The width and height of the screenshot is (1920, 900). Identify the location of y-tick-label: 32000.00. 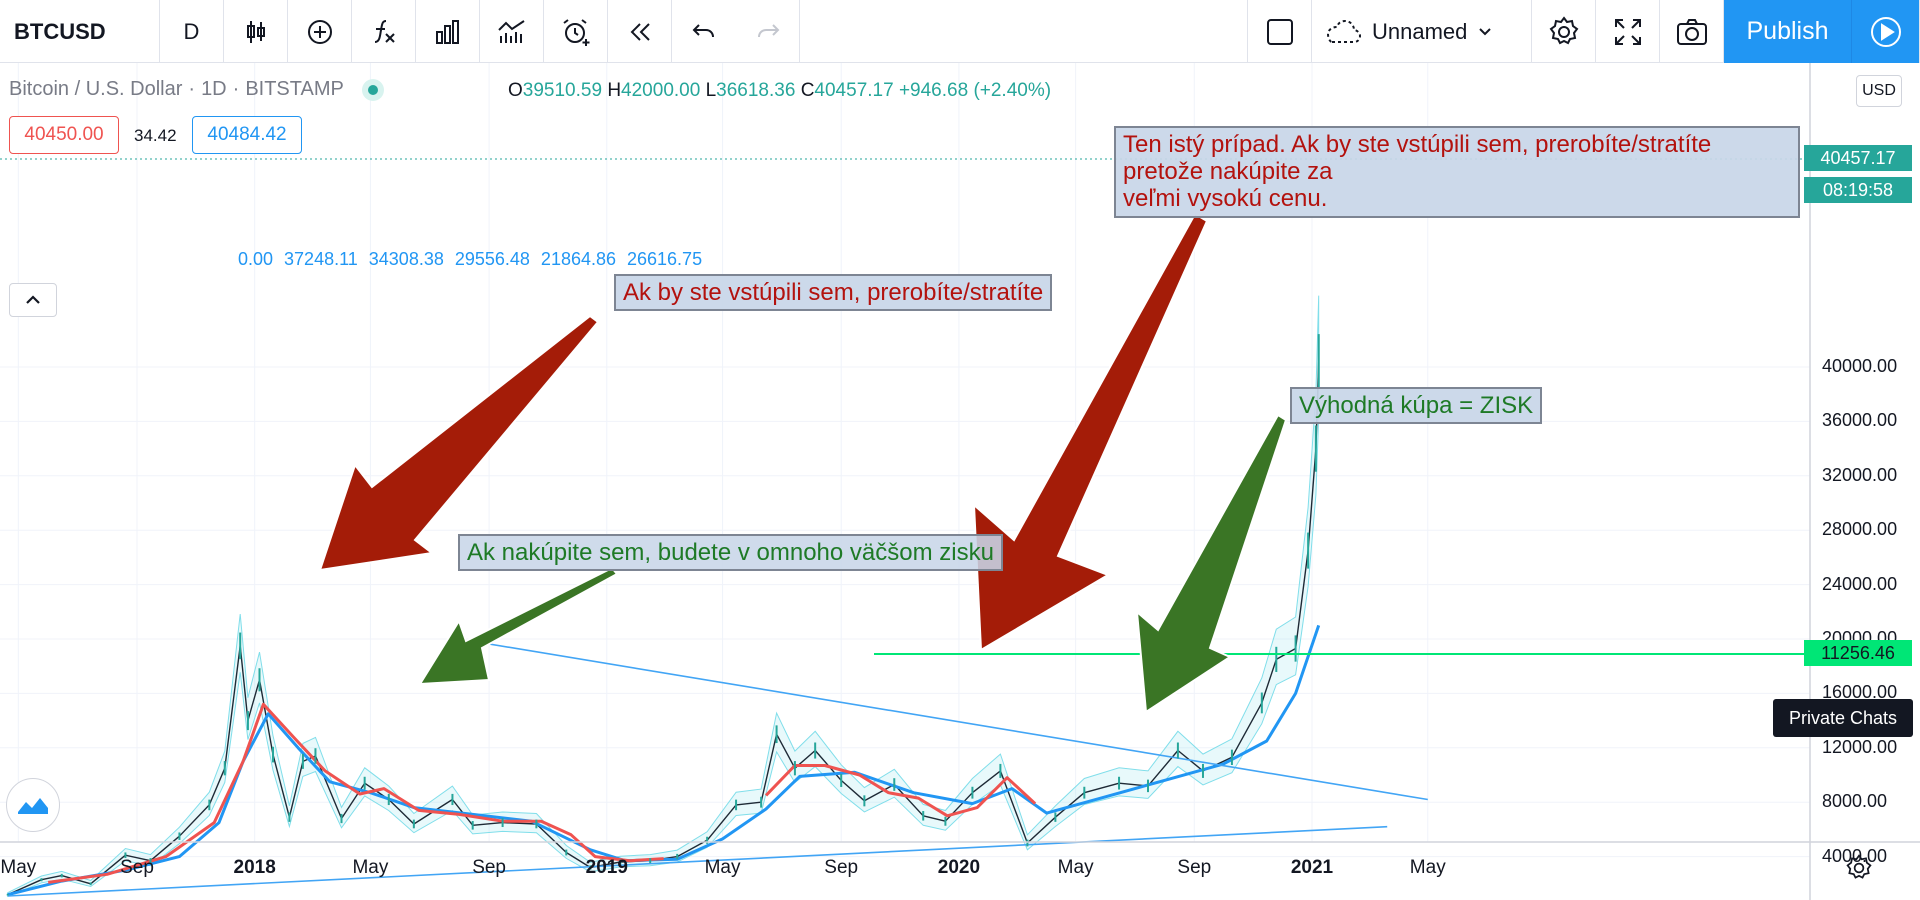
(1860, 474).